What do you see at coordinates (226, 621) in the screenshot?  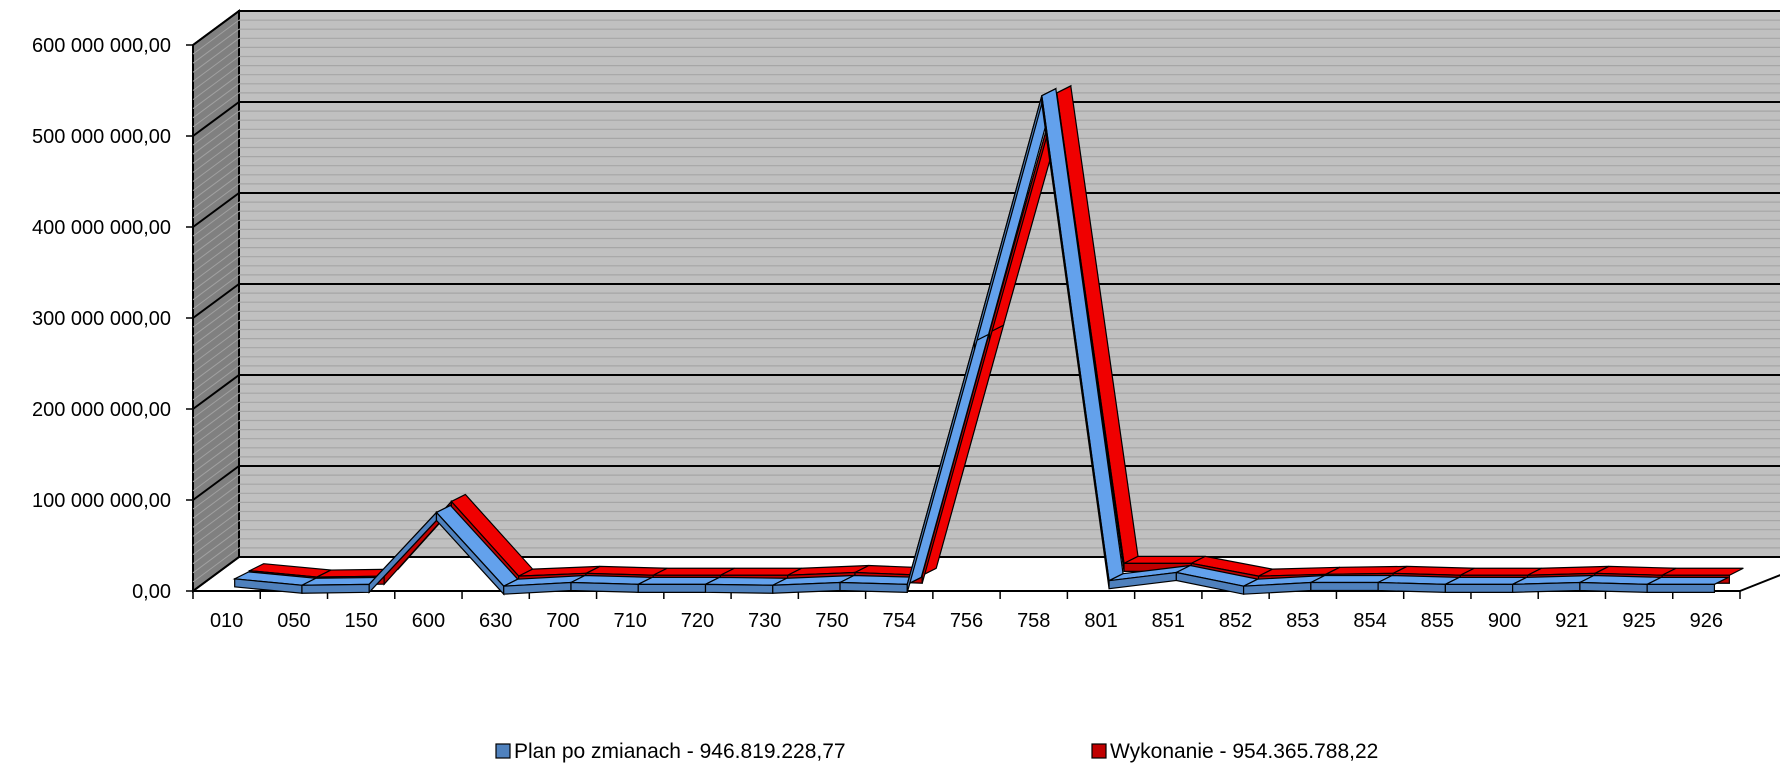 I see `x-tick-label: 010` at bounding box center [226, 621].